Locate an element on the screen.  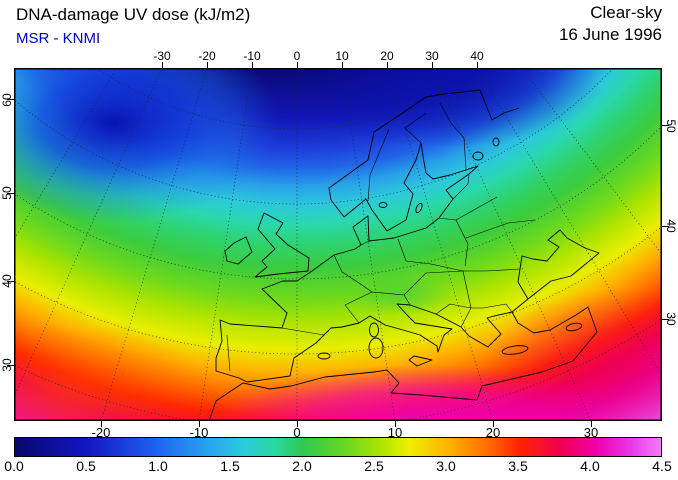
page-title: DNA-damage UV dose (kJ/m2) is located at coordinates (133, 14).